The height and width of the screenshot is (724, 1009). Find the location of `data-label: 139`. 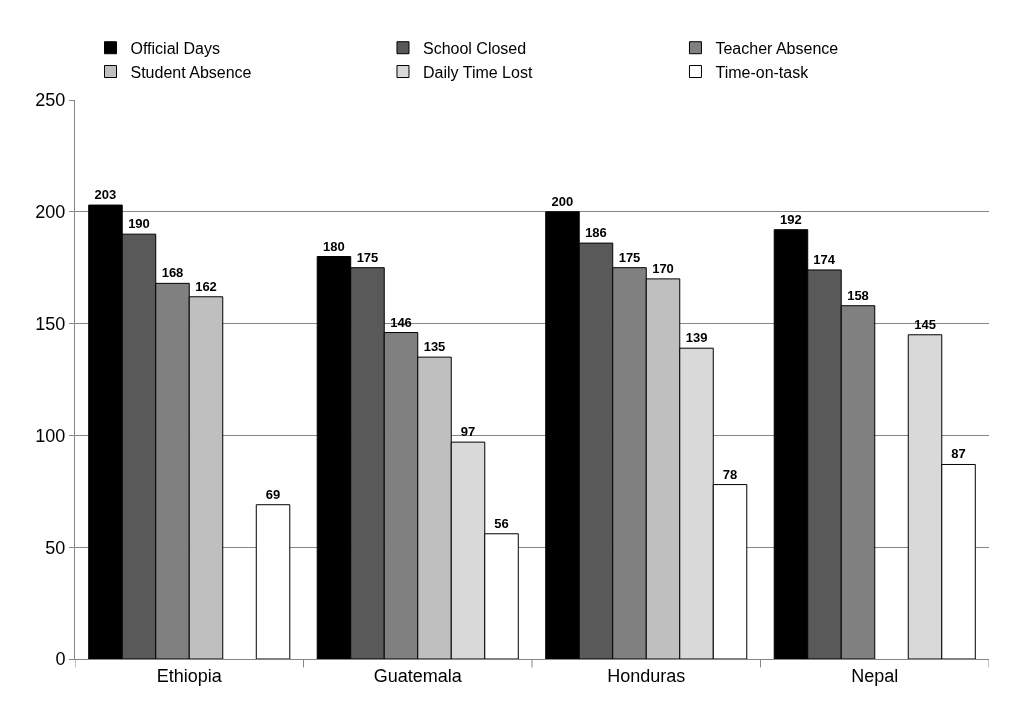

data-label: 139 is located at coordinates (696, 338).